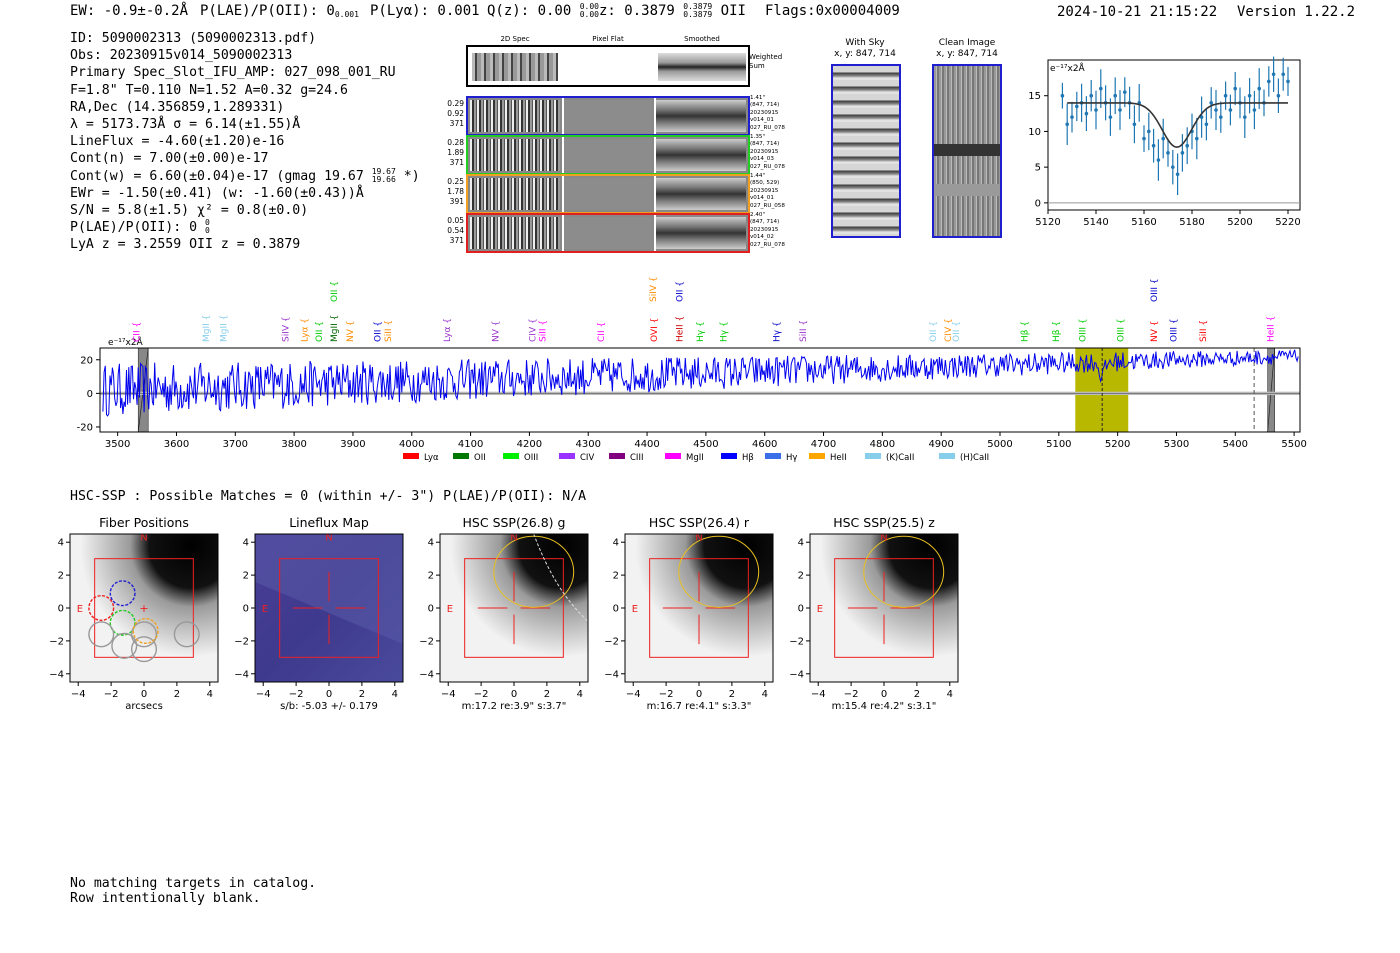  What do you see at coordinates (967, 190) in the screenshot?
I see `clean-gap` at bounding box center [967, 190].